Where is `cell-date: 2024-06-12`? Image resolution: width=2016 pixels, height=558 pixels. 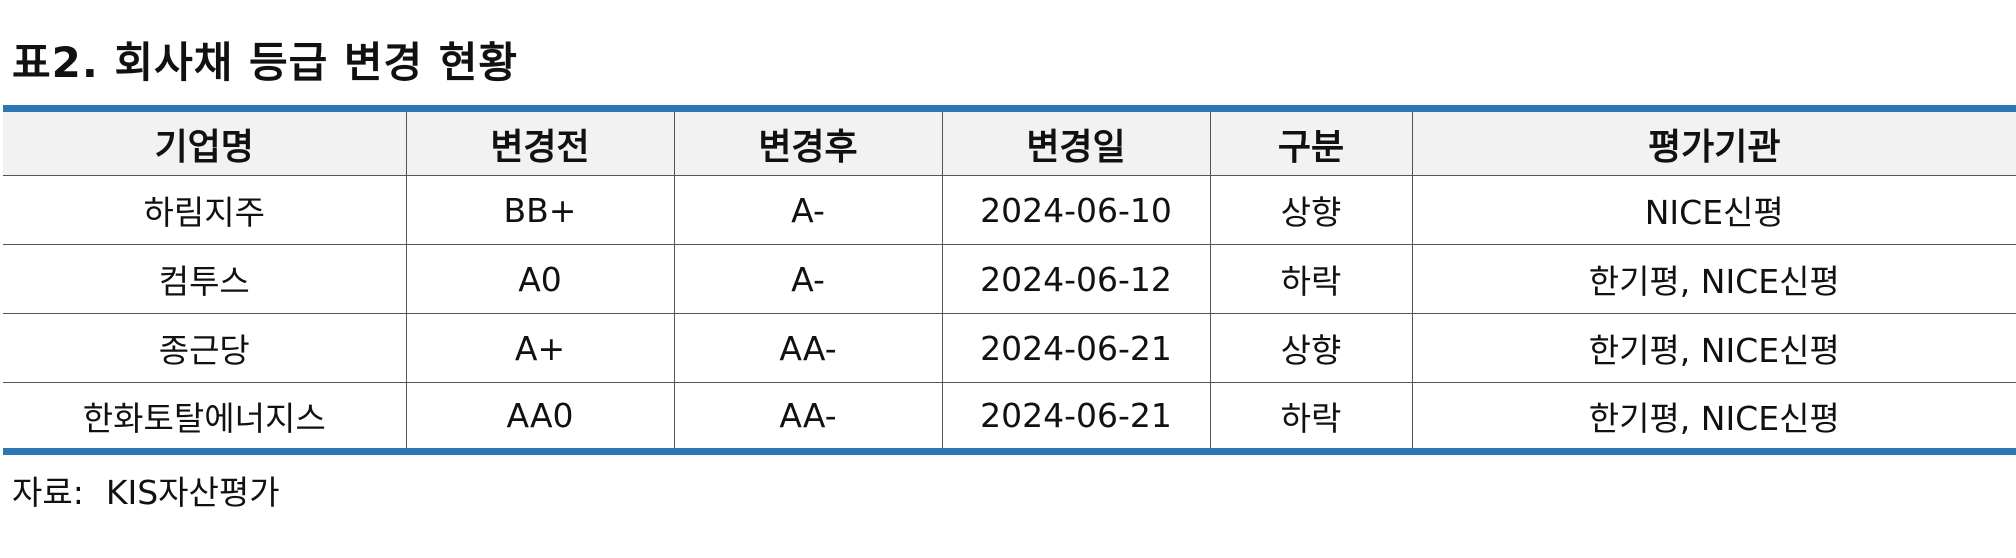
cell-date: 2024-06-12 is located at coordinates (1075, 279).